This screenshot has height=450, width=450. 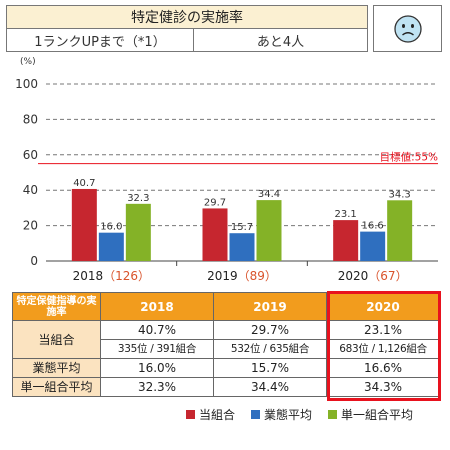 I want to click on own-rank: 335位 / 391組合, so click(x=157, y=349).